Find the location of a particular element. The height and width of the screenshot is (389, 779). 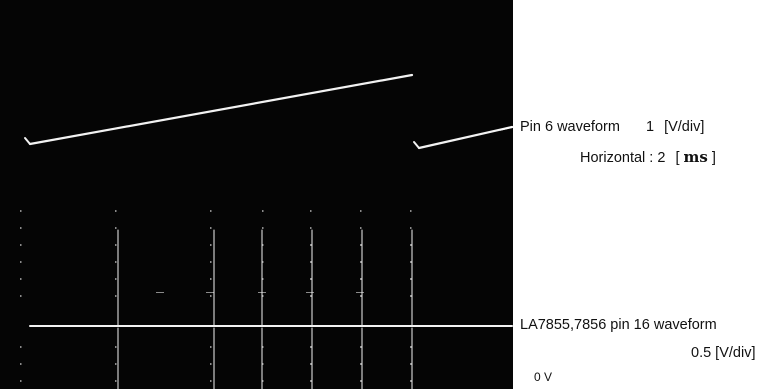

horizontal-scale-label: Horizontal : 2 [ ms ] is located at coordinates (648, 158).